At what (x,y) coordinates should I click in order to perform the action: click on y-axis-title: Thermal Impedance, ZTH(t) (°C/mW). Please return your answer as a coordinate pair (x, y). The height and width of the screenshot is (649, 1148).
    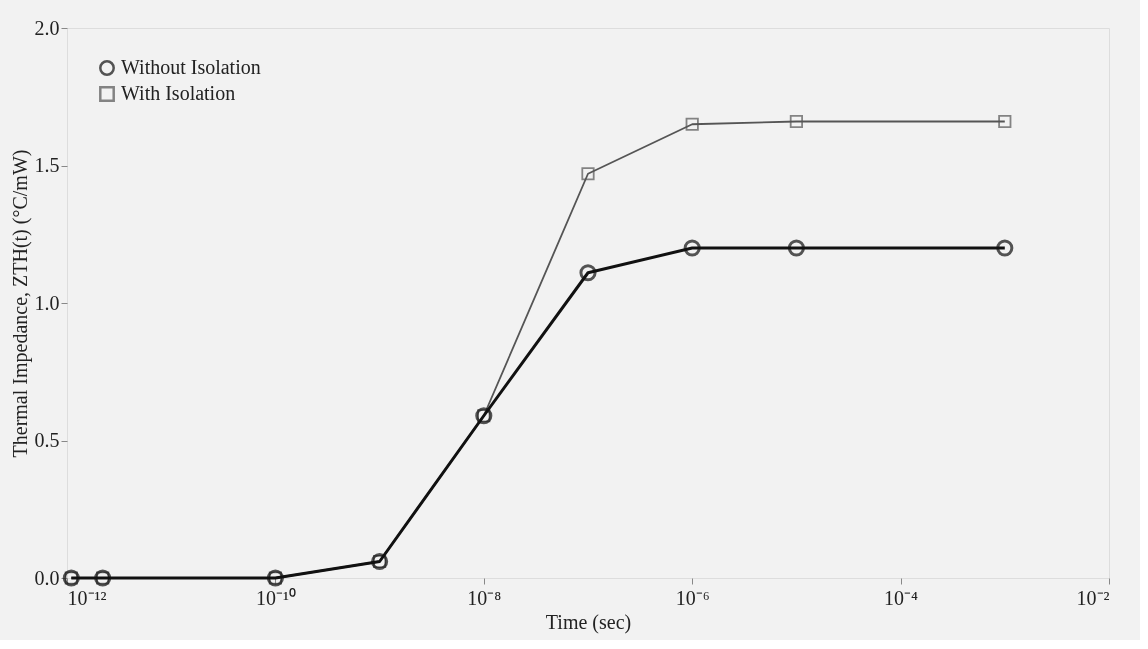
    Looking at the image, I should click on (20, 303).